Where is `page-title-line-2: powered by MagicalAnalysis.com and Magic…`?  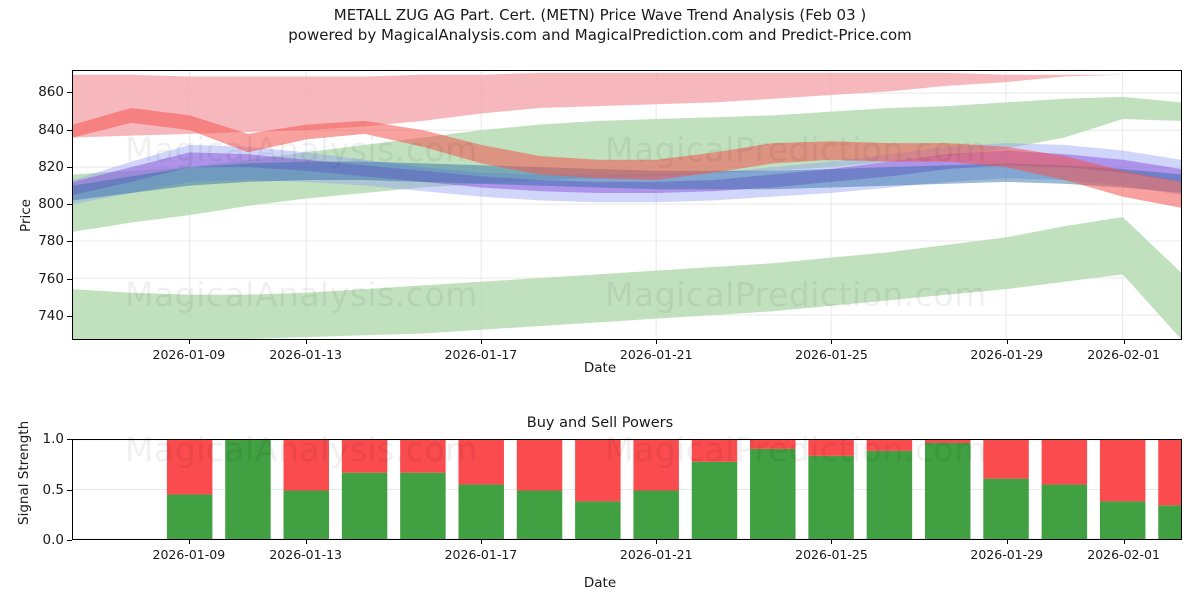 page-title-line-2: powered by MagicalAnalysis.com and Magic… is located at coordinates (600, 34).